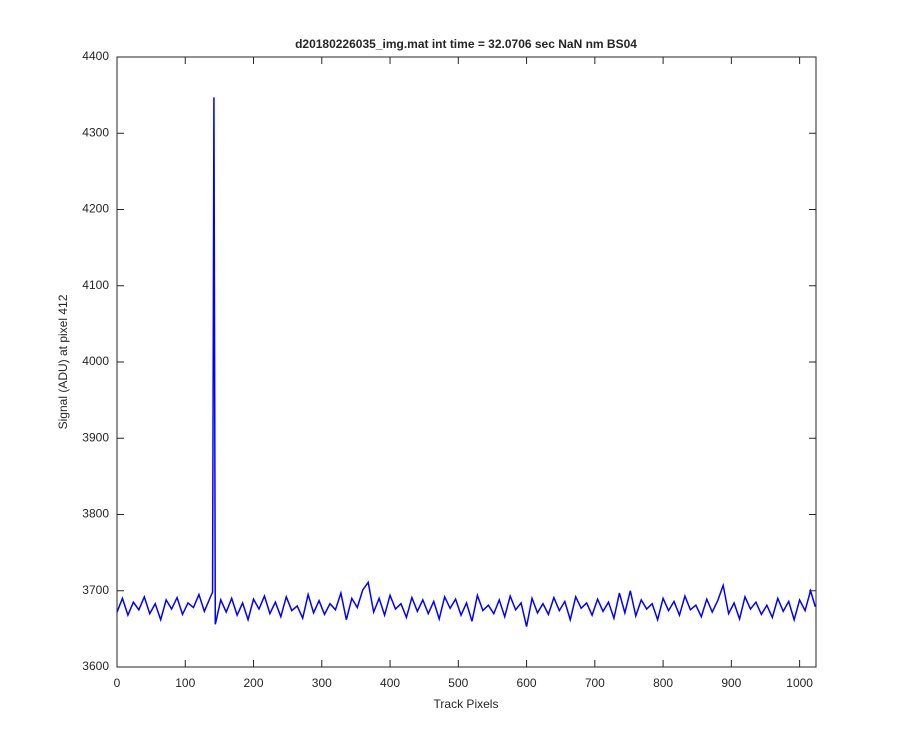 The image size is (900, 750). What do you see at coordinates (731, 683) in the screenshot?
I see `x-tick-label: 900` at bounding box center [731, 683].